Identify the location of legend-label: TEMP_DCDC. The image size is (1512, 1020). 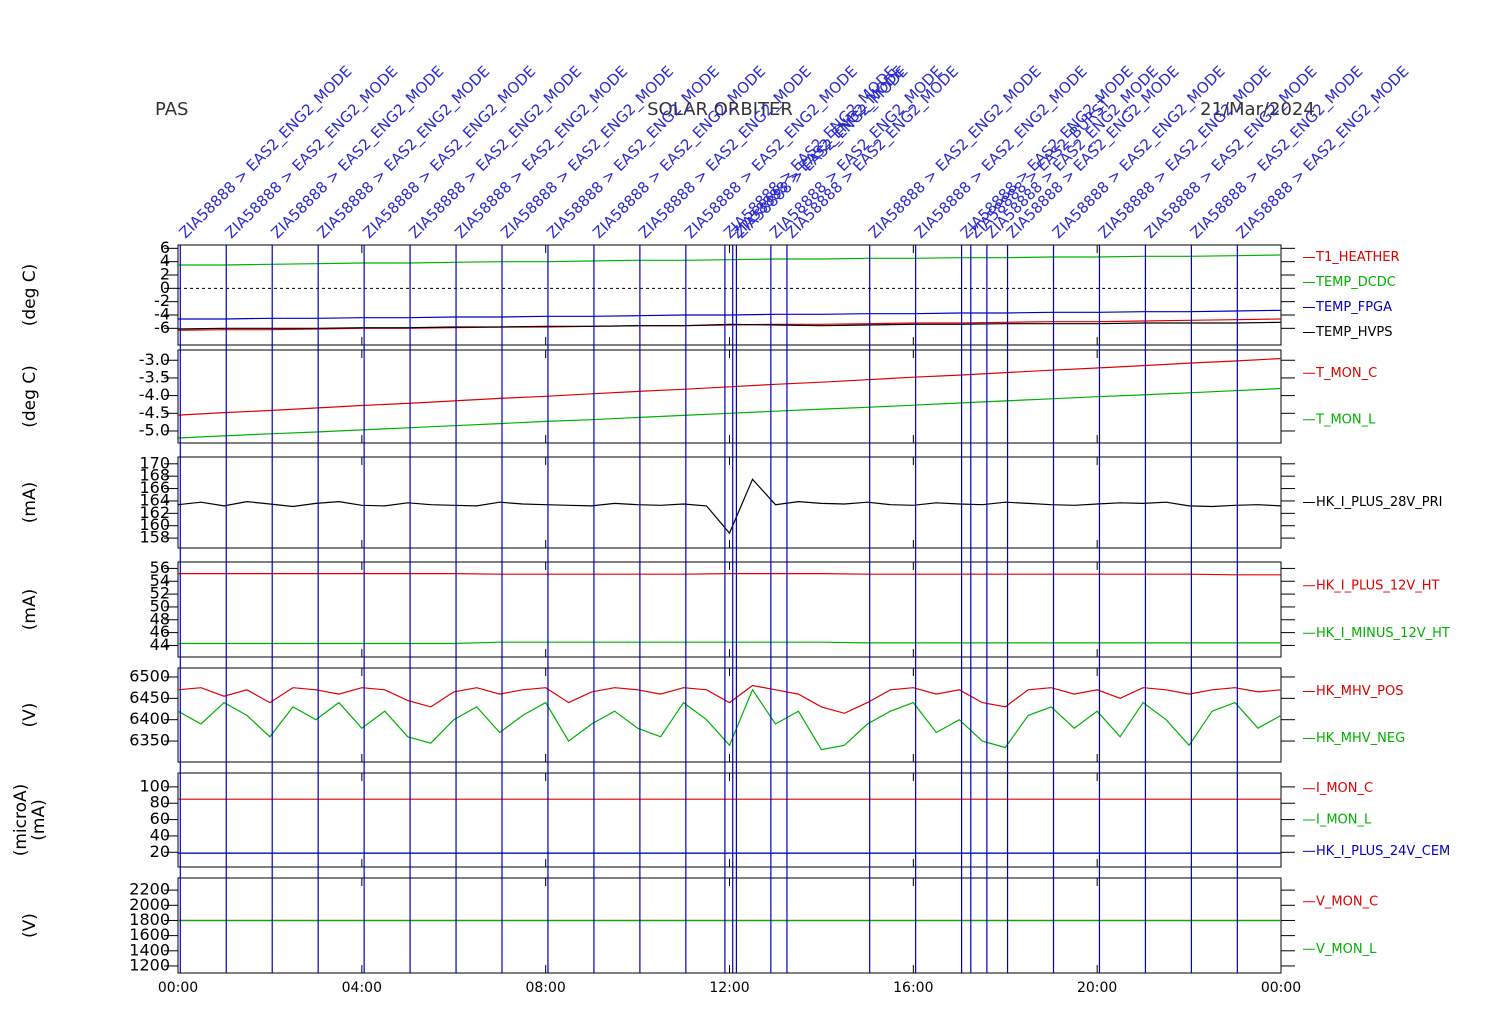
(1355, 282).